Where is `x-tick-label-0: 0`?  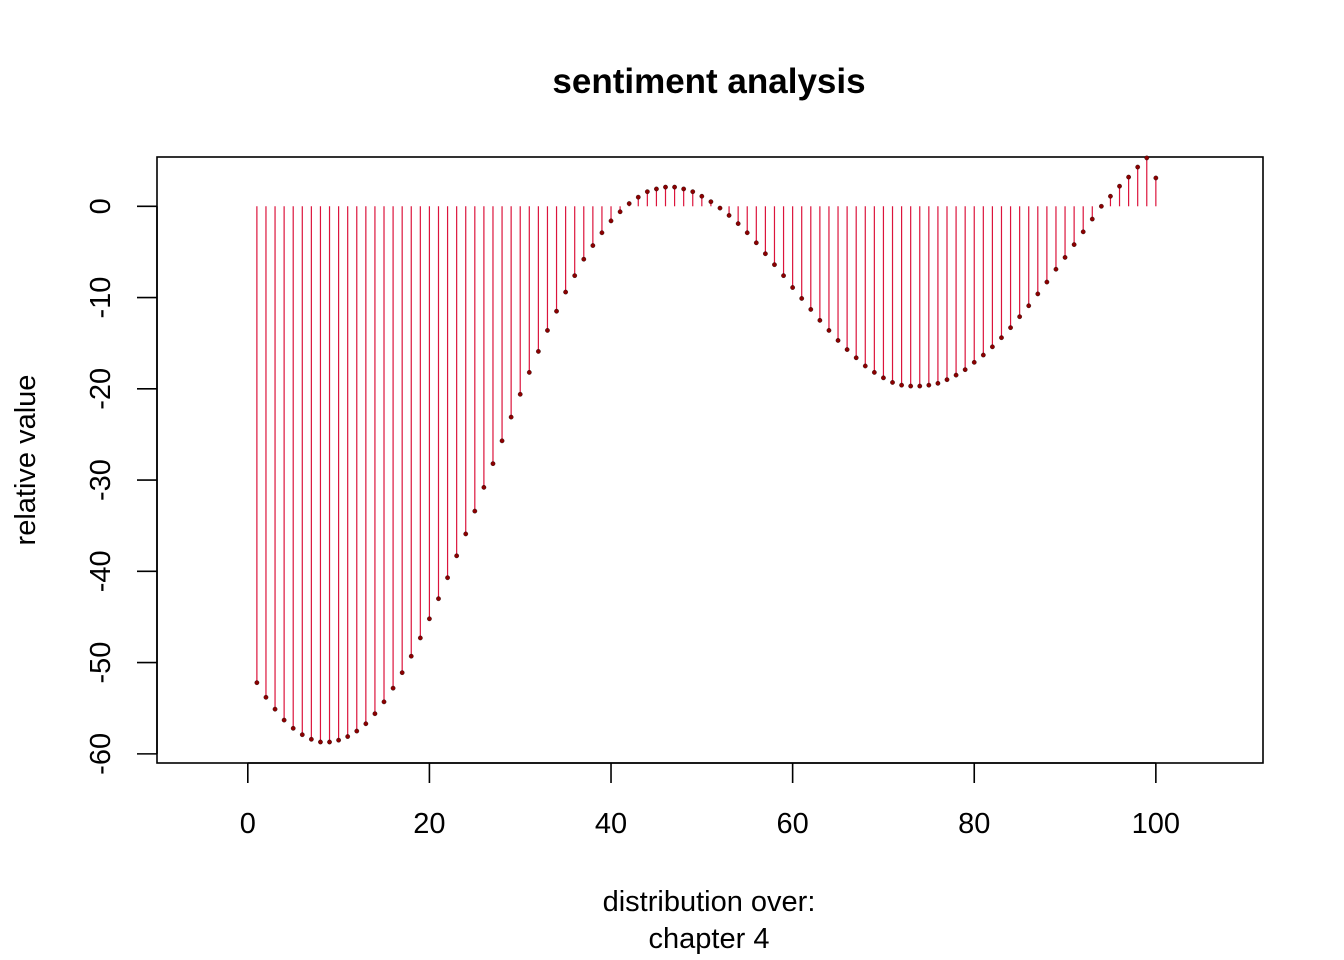 x-tick-label-0: 0 is located at coordinates (248, 824).